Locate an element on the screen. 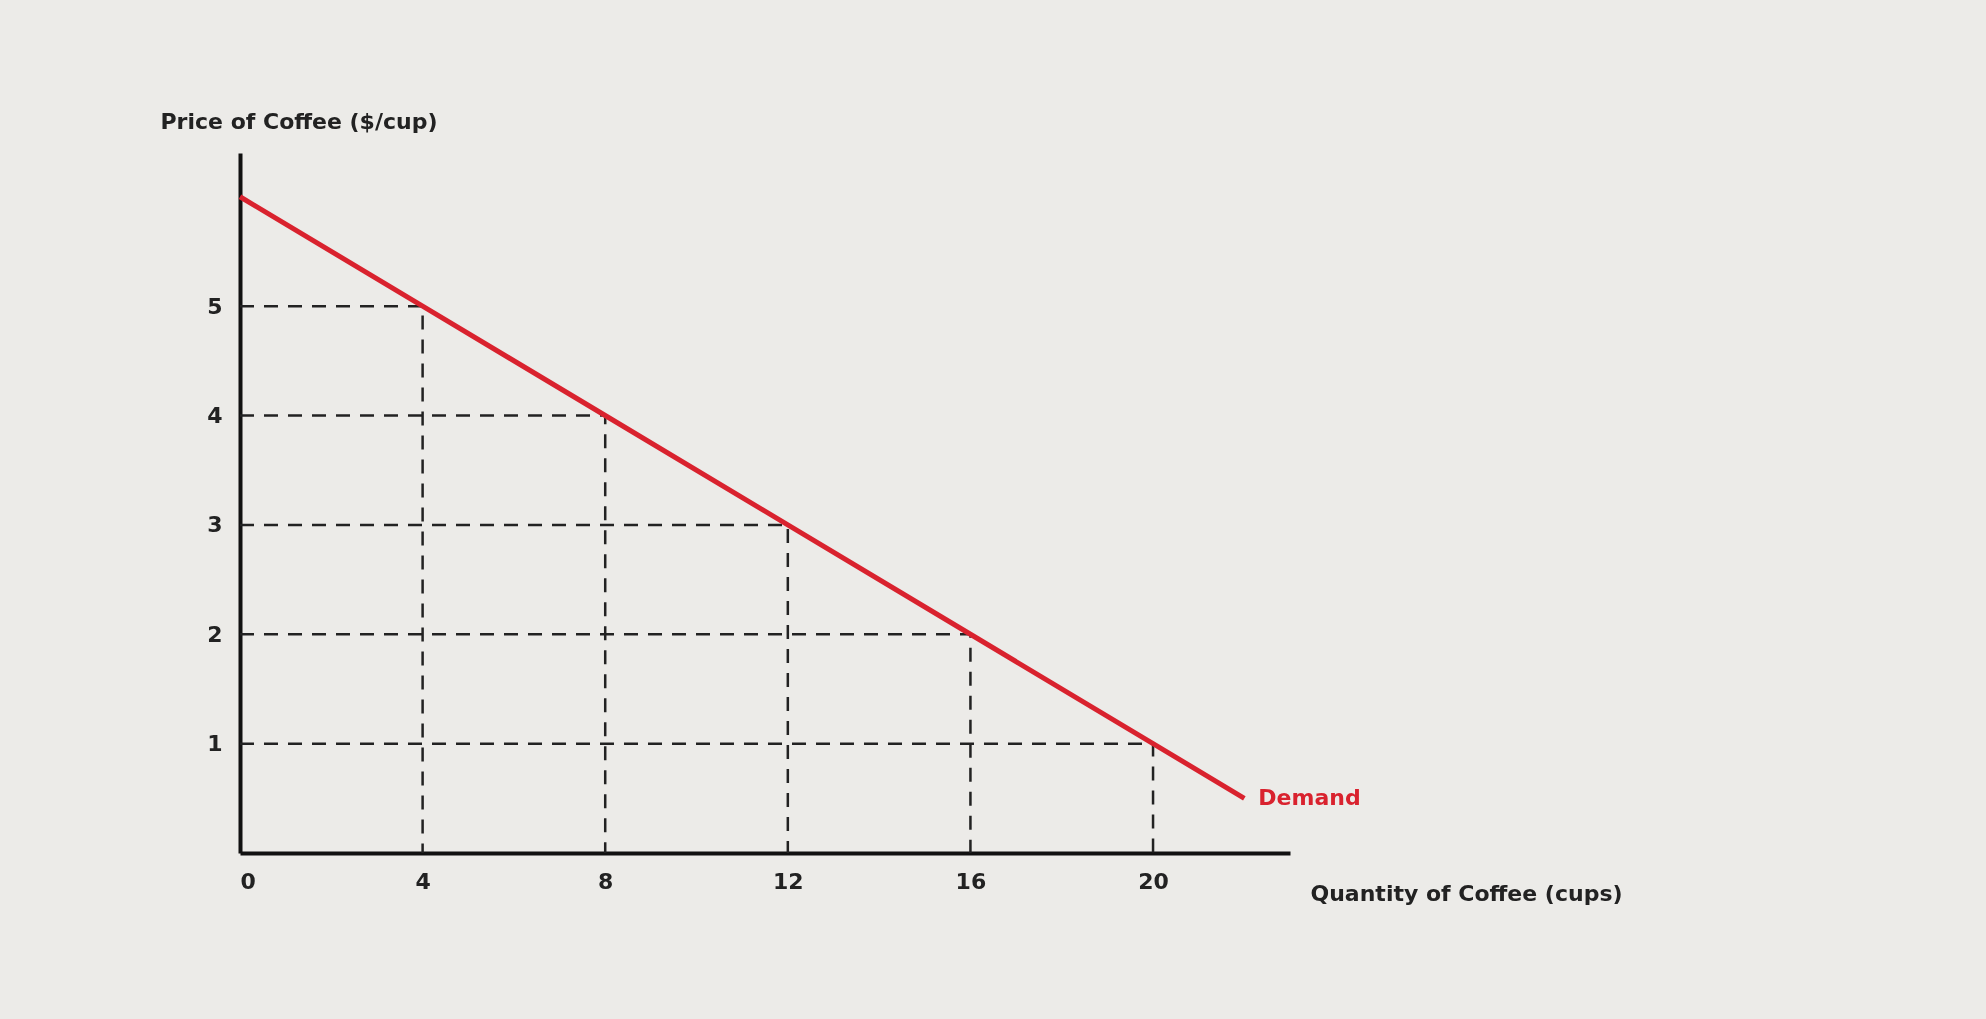  y-tick-label: 3 is located at coordinates (215, 525).